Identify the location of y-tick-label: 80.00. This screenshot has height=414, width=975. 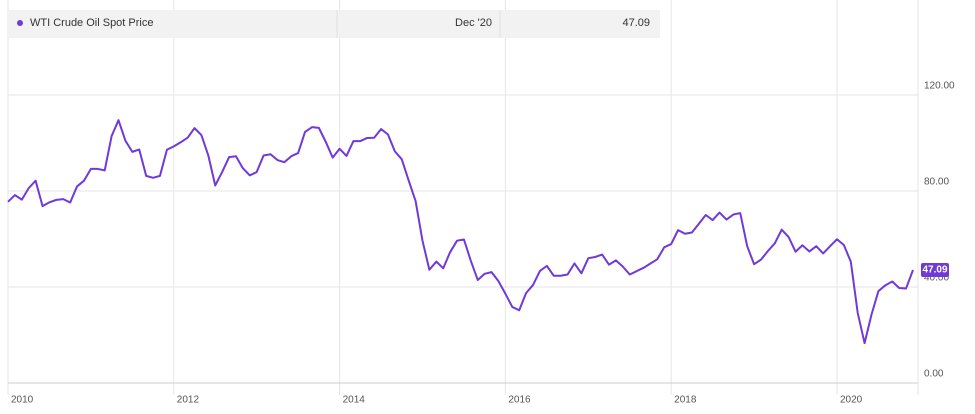
(936, 182).